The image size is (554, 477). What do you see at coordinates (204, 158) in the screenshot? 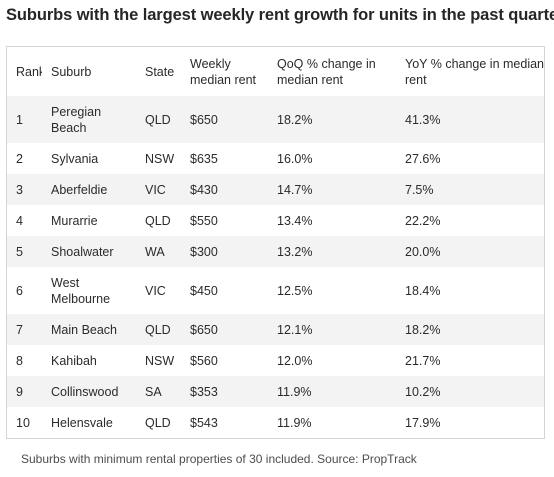
I see `cell-rent: $635` at bounding box center [204, 158].